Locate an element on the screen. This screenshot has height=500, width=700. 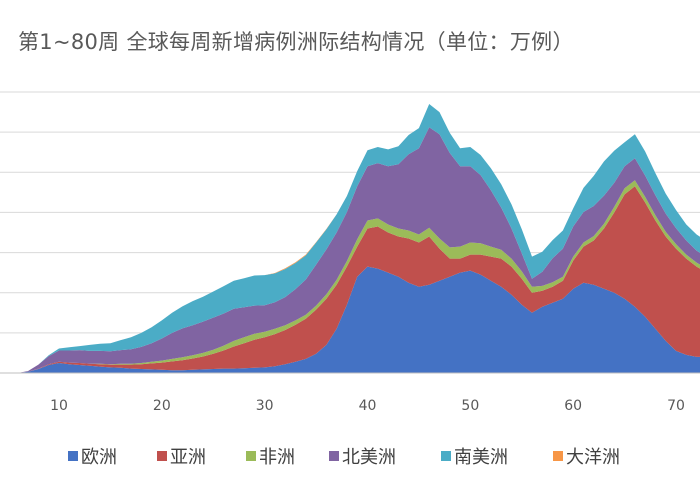
legend-label-大洋洲: 大洋洲 is located at coordinates (593, 457).